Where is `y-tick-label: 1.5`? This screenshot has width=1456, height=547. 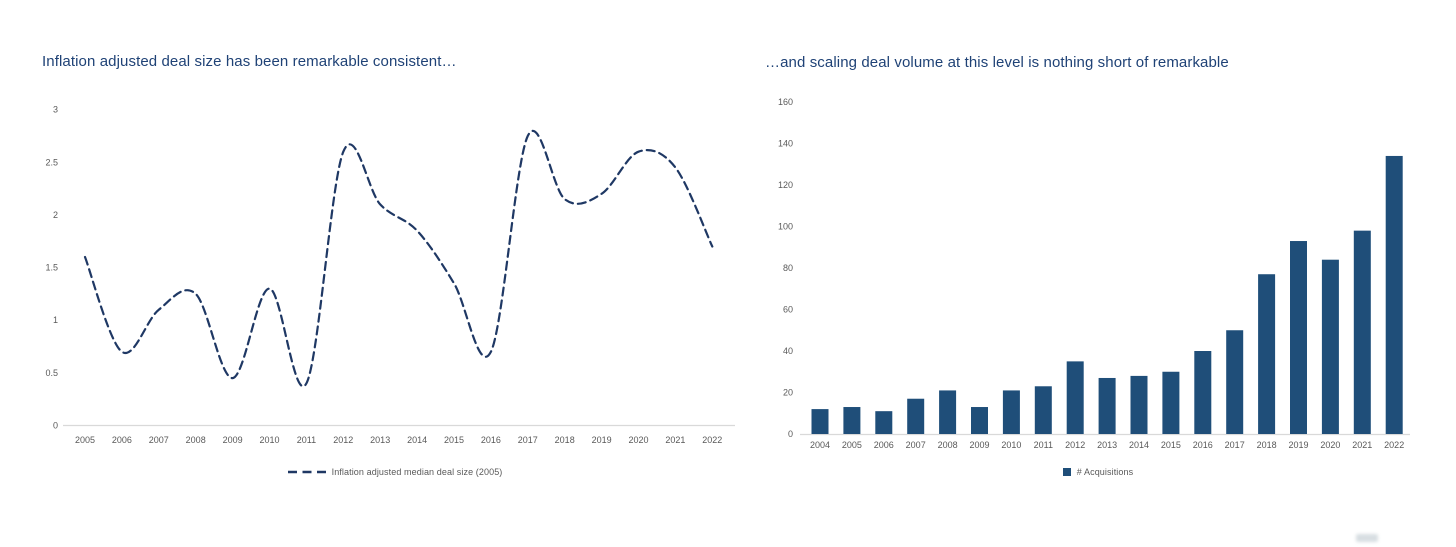
y-tick-label: 1.5 is located at coordinates (51, 268).